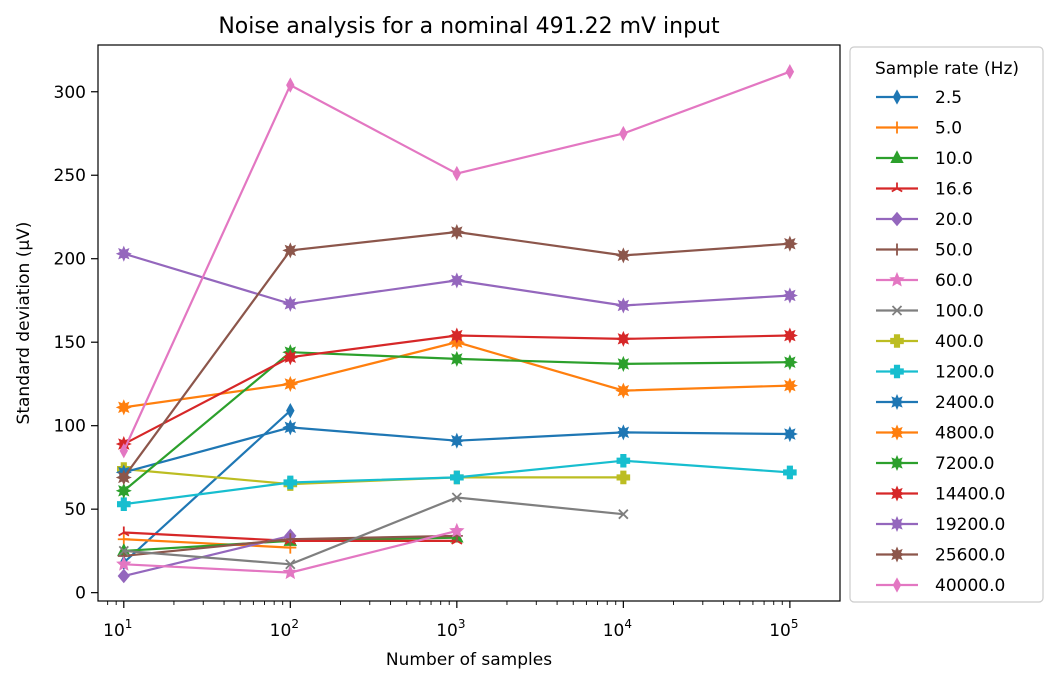 The height and width of the screenshot is (684, 1059). What do you see at coordinates (617, 629) in the screenshot?
I see `x-tick-label: 10⁴` at bounding box center [617, 629].